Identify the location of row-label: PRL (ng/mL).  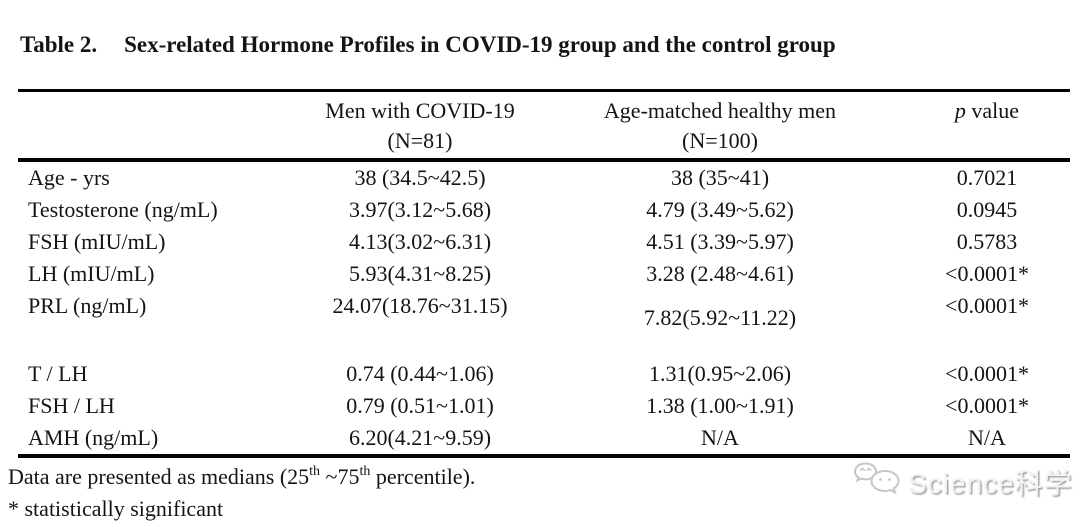
(87, 305).